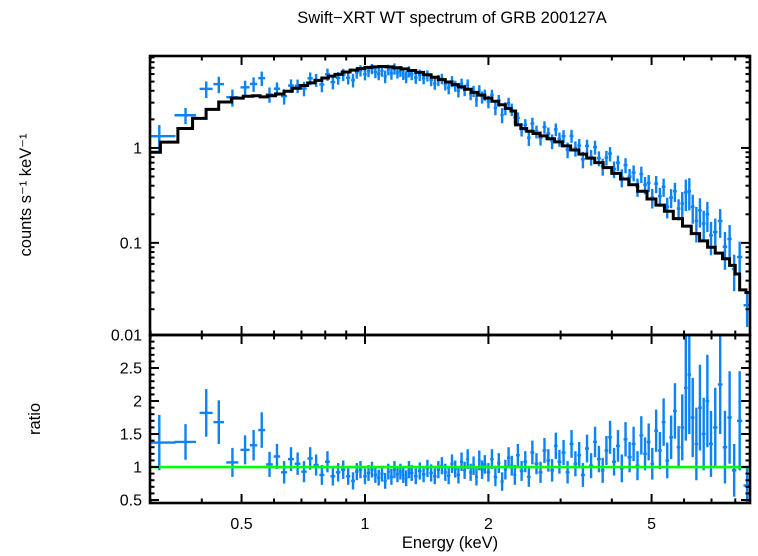 This screenshot has height=556, width=758. I want to click on y-tick-label: 2, so click(137, 402).